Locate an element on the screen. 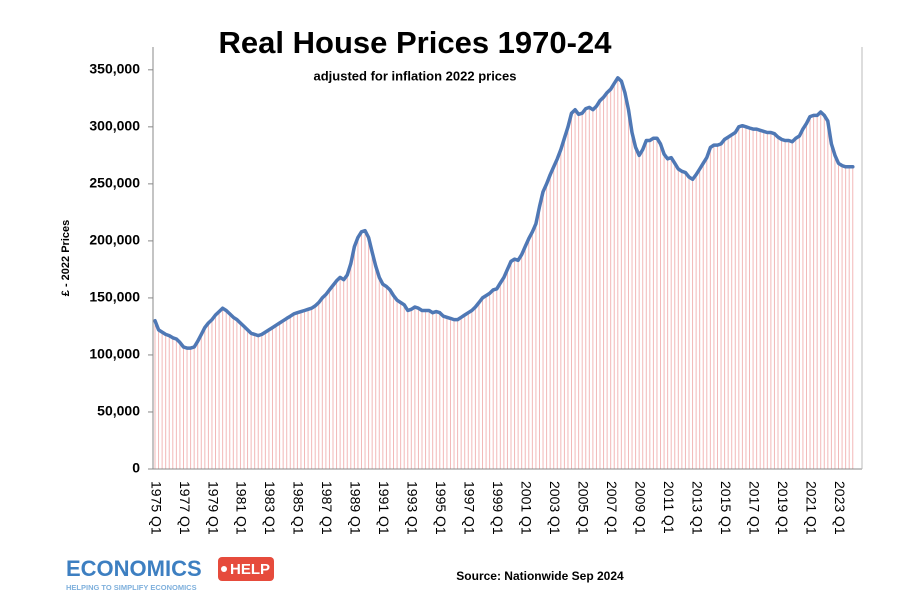 Image resolution: width=900 pixels, height=612 pixels. x-tick-label: 1995 Q1 is located at coordinates (441, 508).